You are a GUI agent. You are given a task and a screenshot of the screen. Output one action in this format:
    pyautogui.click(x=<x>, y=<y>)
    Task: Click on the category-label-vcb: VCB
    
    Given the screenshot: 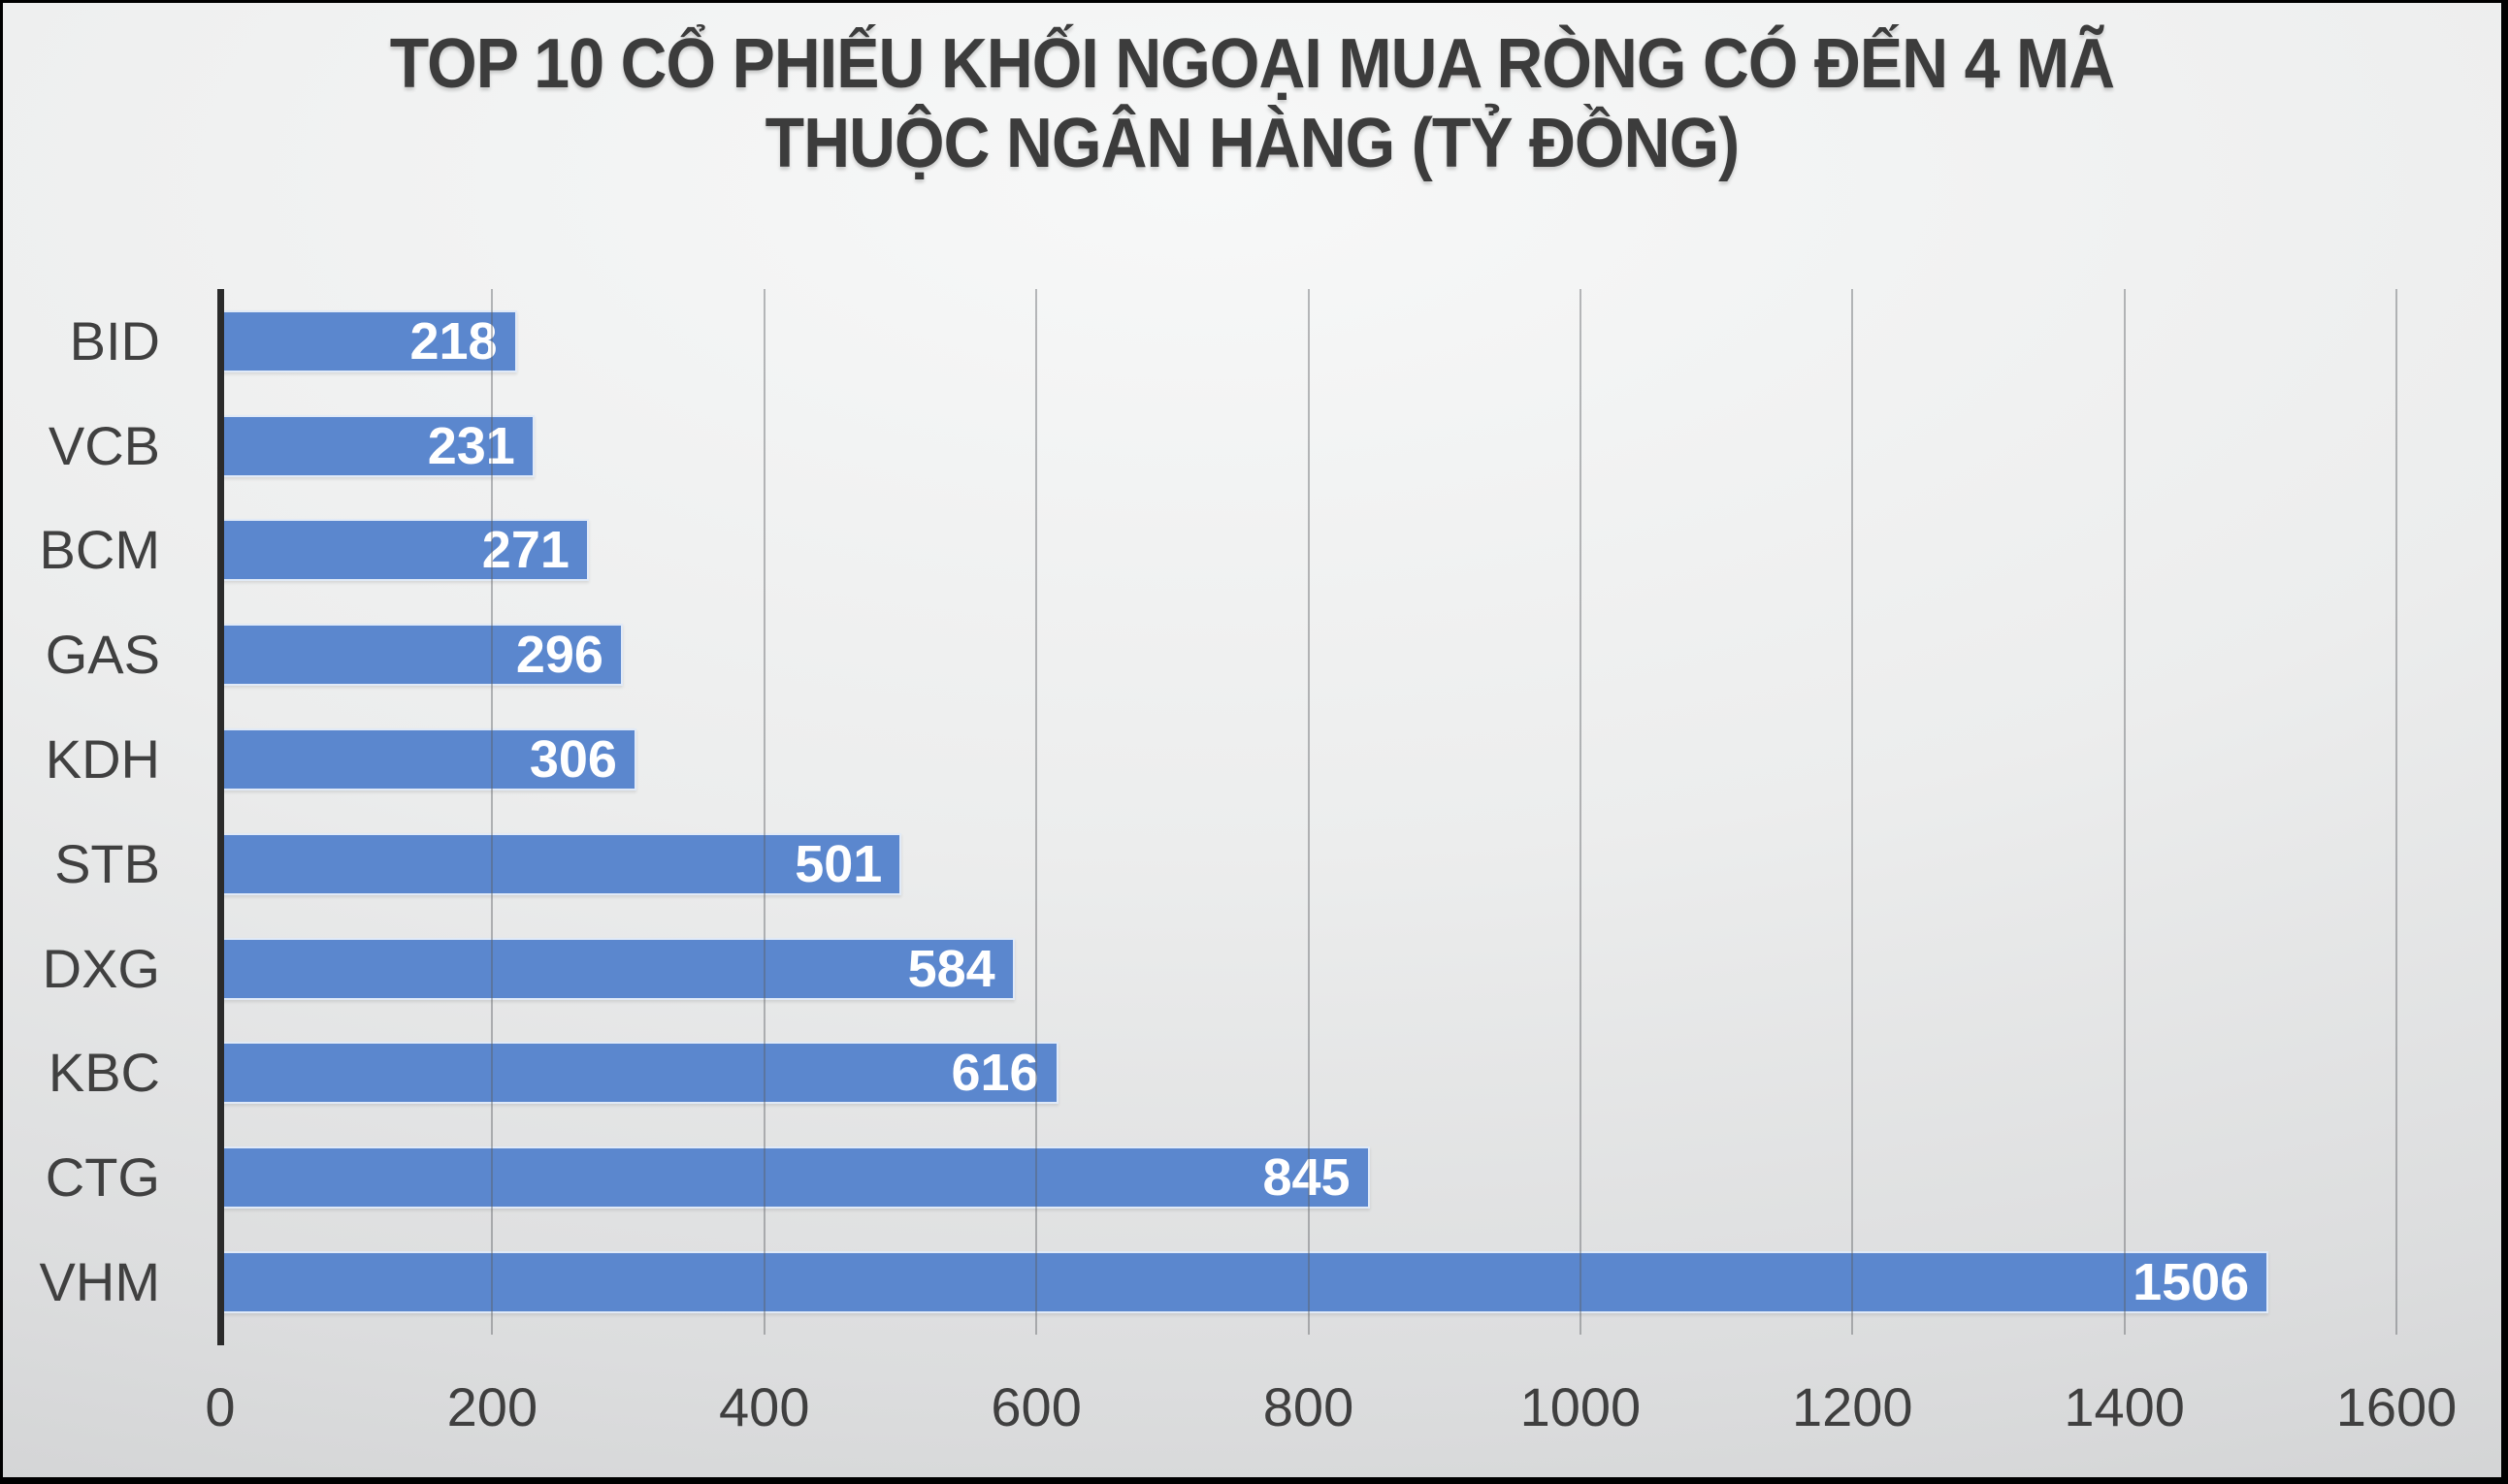 What is the action you would take?
    pyautogui.click(x=104, y=445)
    